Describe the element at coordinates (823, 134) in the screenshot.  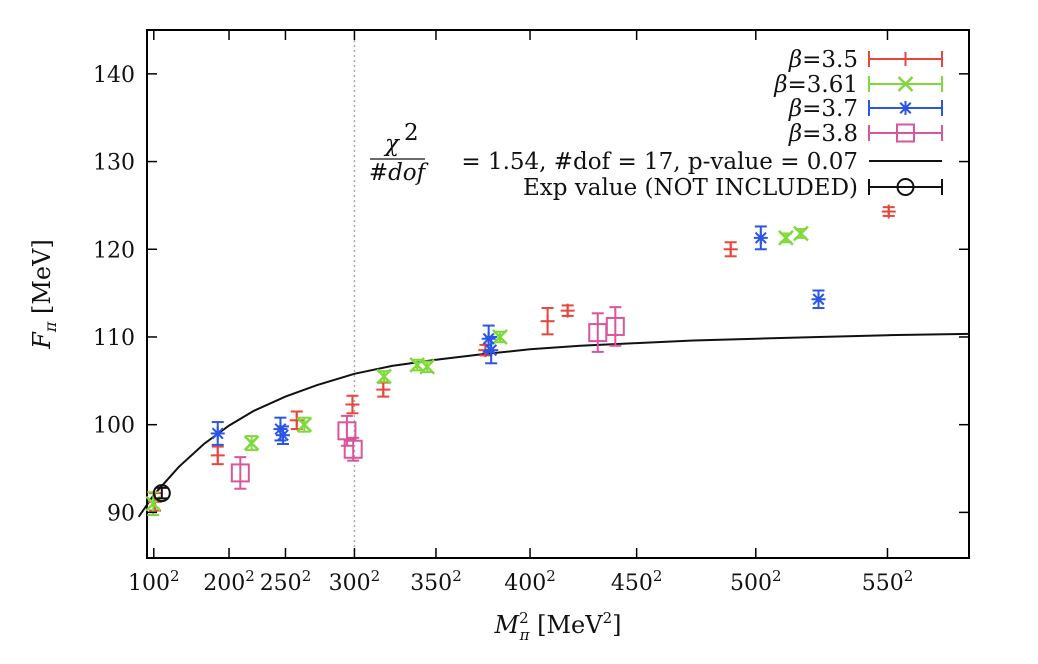
I see `legend-label: β=3.8` at that location.